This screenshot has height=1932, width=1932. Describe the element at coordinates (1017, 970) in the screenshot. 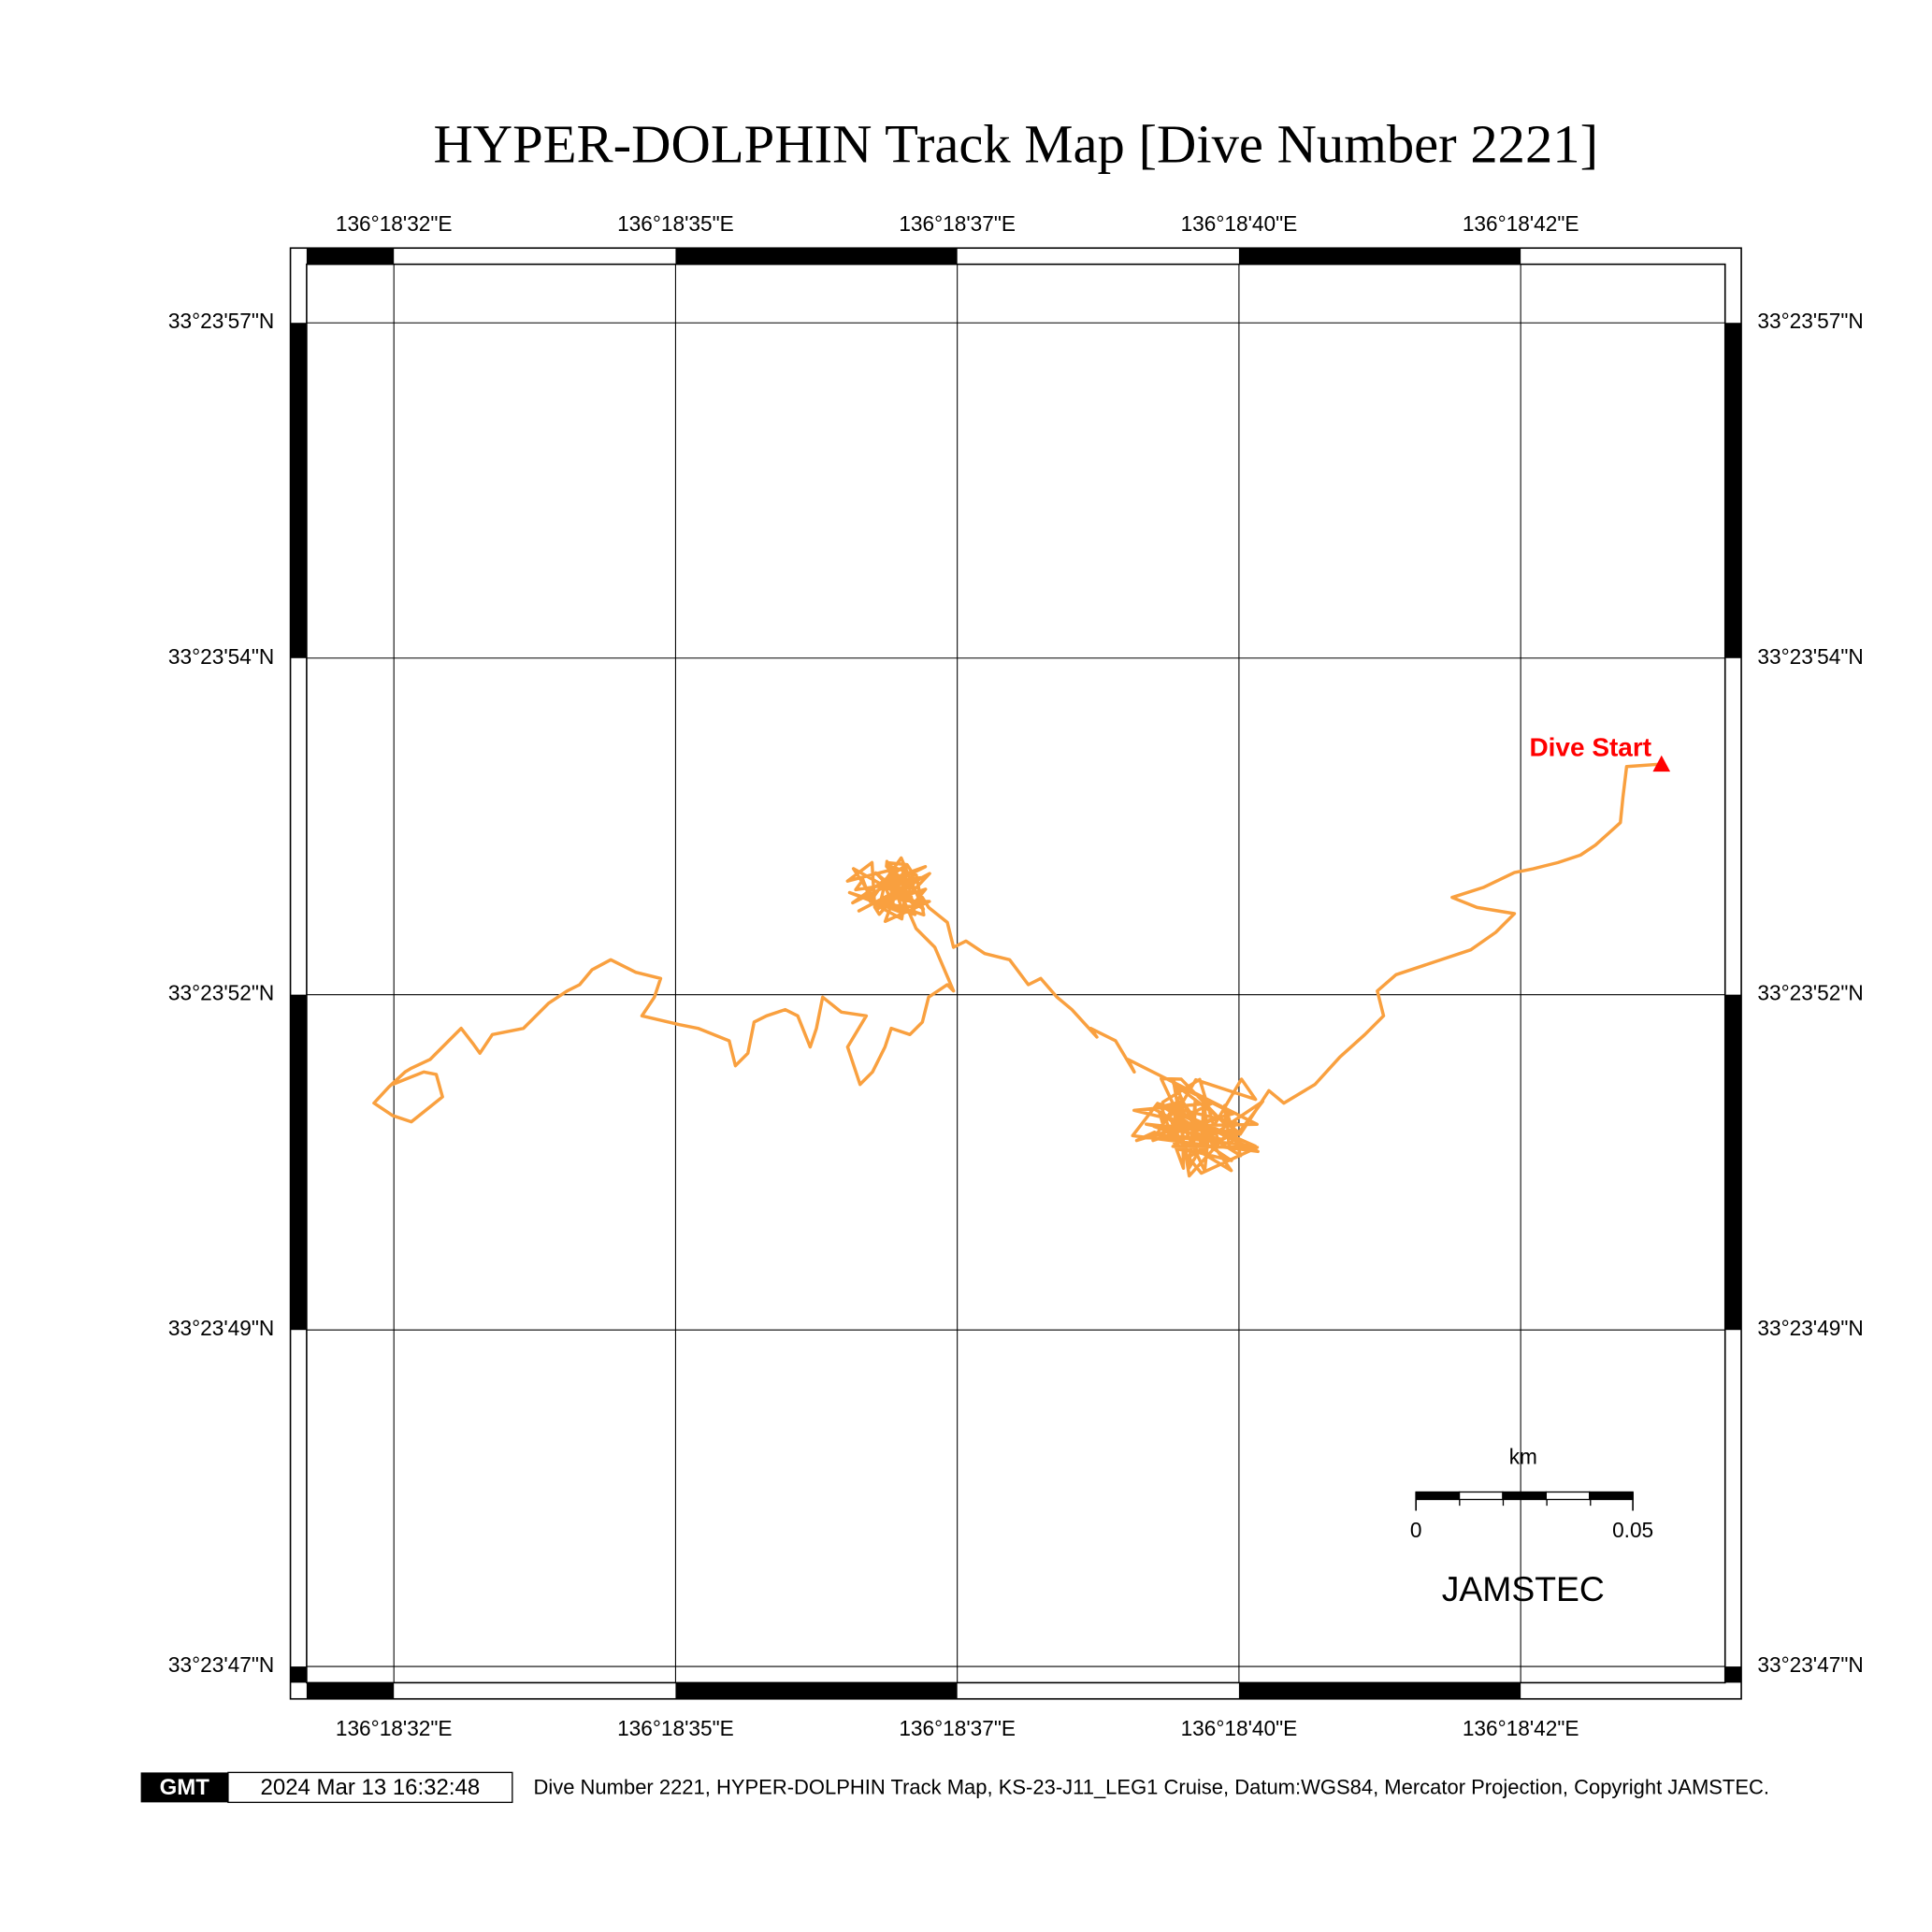

I see `track` at that location.